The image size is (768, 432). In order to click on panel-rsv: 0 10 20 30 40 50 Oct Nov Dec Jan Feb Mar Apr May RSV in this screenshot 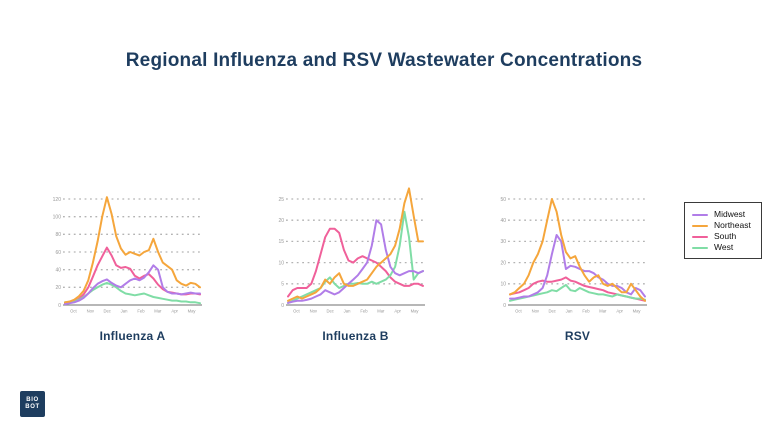, I will do `click(572, 264)`.